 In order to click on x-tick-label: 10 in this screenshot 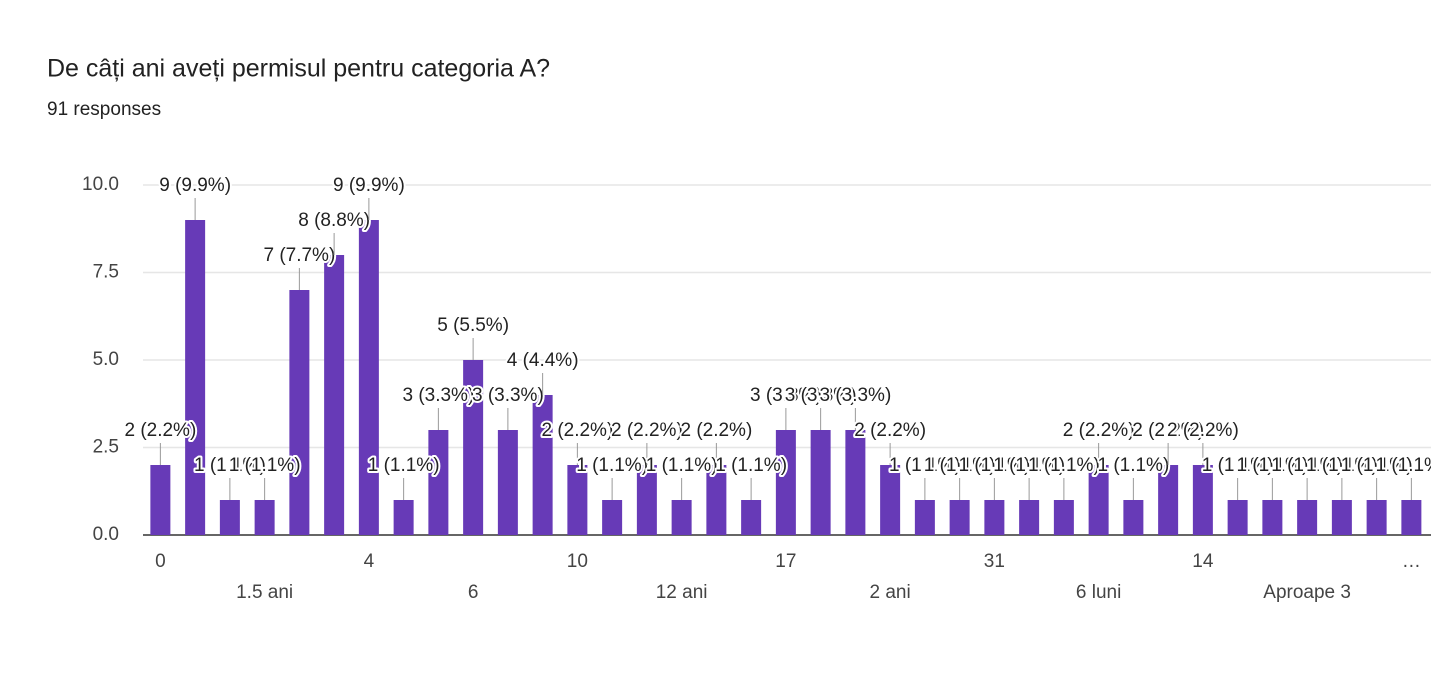, I will do `click(577, 561)`.